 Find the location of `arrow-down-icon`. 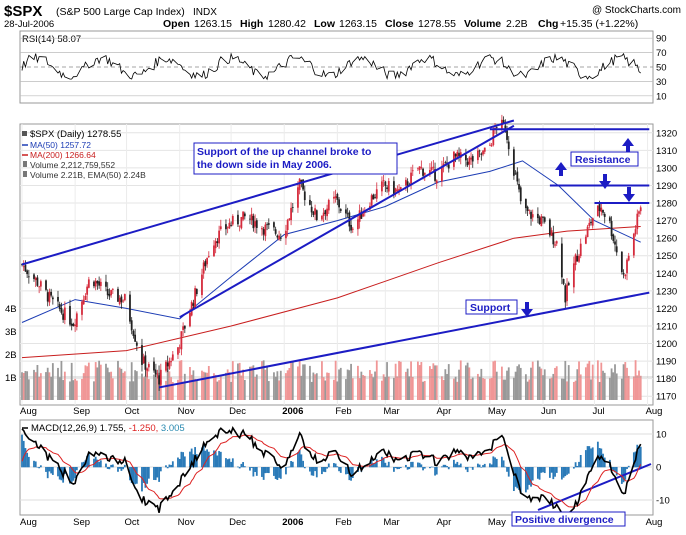

arrow-down-icon is located at coordinates (605, 181).